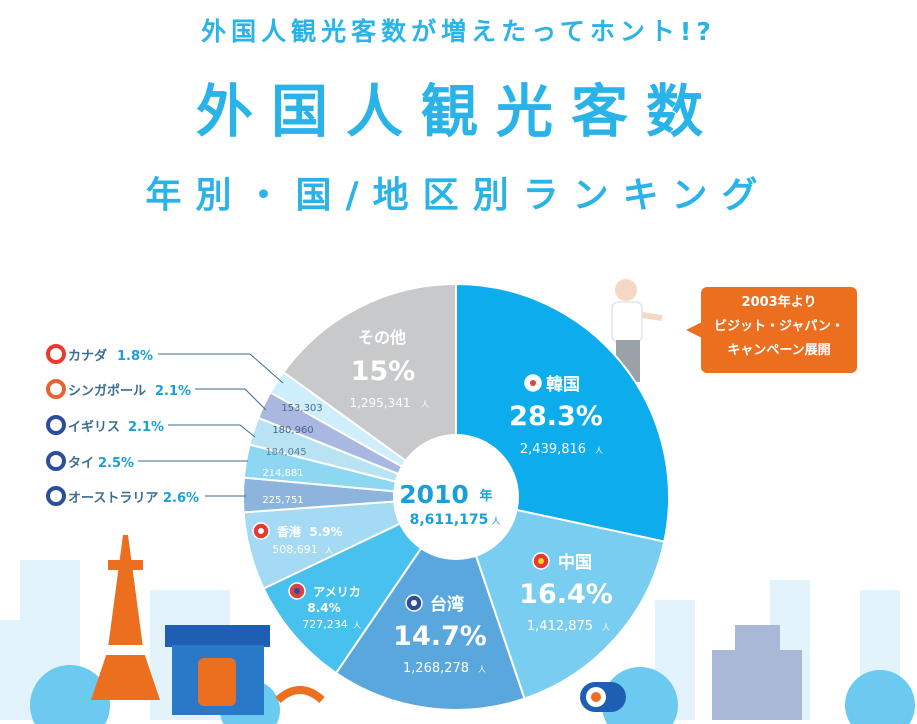 Image resolution: width=917 pixels, height=724 pixels. I want to click on center-total: 8,611,175, so click(449, 520).